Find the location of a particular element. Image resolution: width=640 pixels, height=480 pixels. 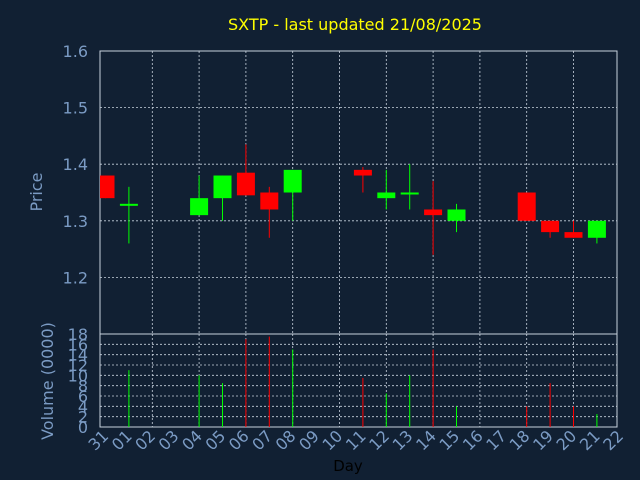

price-tick-label: 1.5 is located at coordinates (75, 108).